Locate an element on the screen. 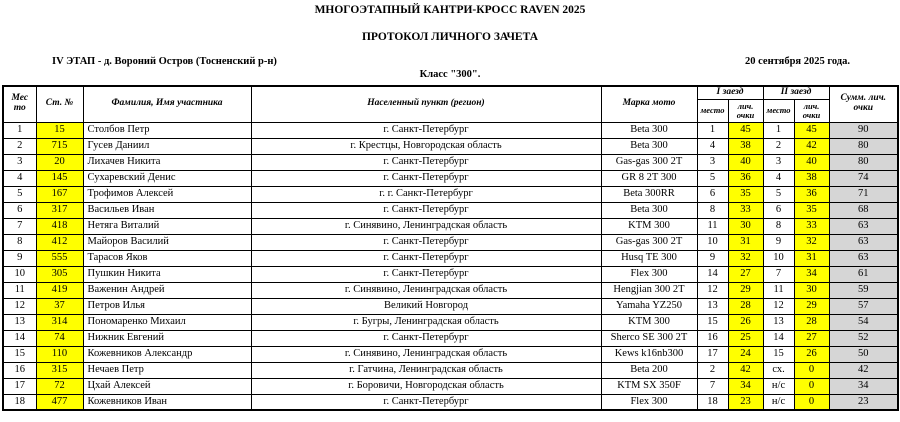  cell-name: Васильев Иван is located at coordinates (167, 210).